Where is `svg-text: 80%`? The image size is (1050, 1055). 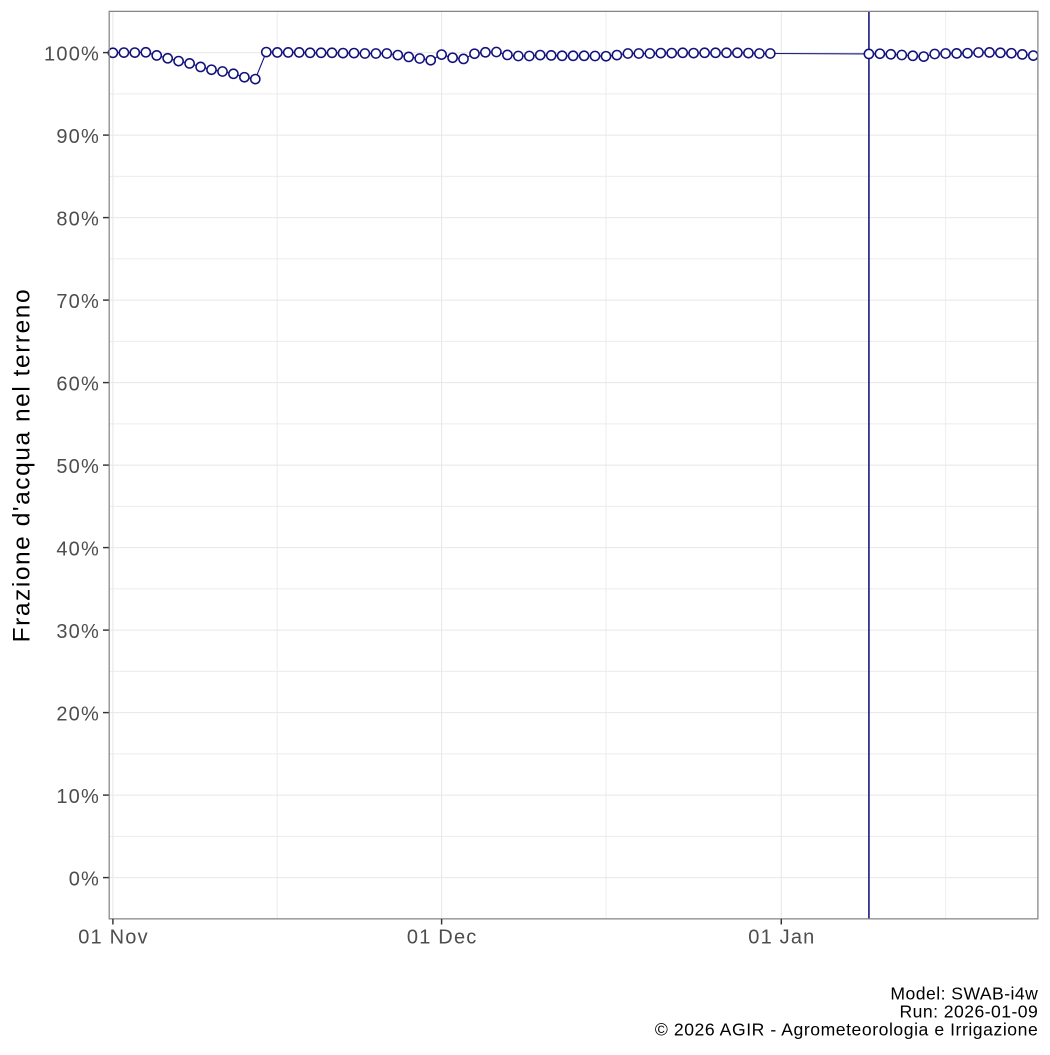
svg-text: 80% is located at coordinates (78, 220).